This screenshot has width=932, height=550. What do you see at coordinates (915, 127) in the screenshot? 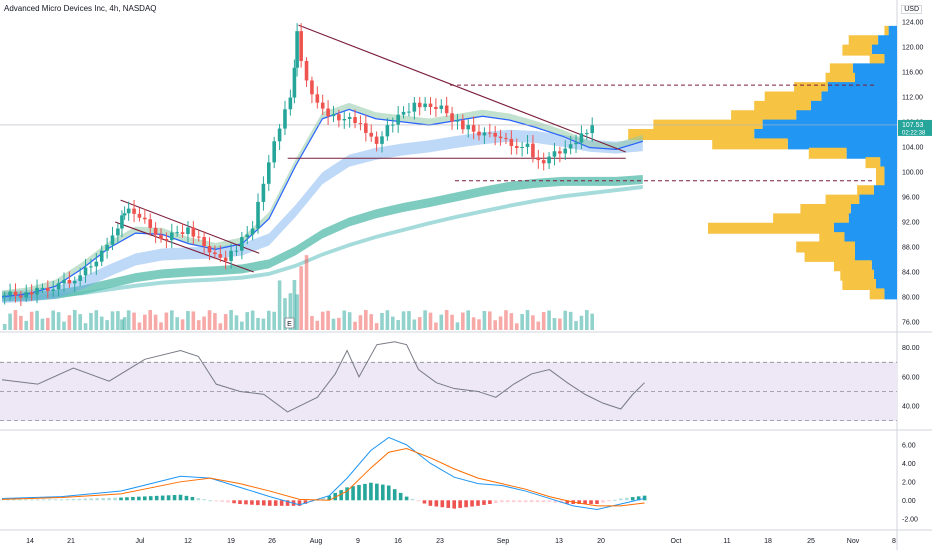
I see `last-price-badge` at bounding box center [915, 127].